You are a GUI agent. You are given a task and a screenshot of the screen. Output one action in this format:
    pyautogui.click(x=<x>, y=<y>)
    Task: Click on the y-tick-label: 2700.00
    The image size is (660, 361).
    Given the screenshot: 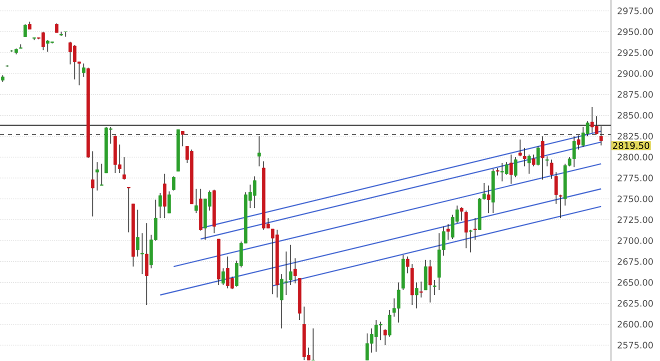 What is the action you would take?
    pyautogui.click(x=635, y=240)
    